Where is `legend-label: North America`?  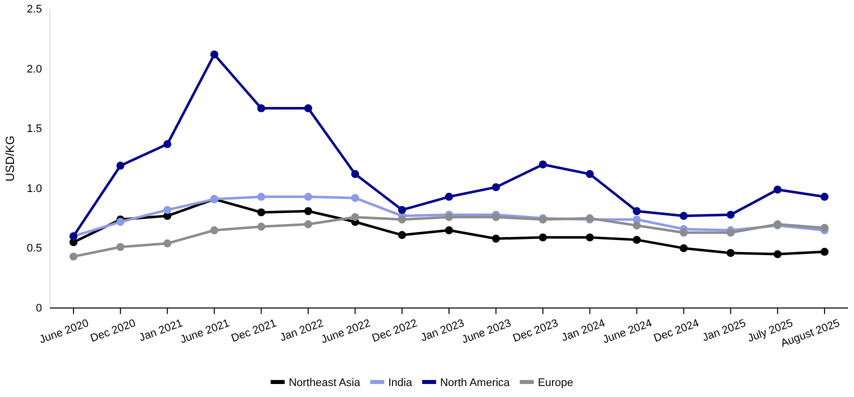
legend-label: North America is located at coordinates (475, 383).